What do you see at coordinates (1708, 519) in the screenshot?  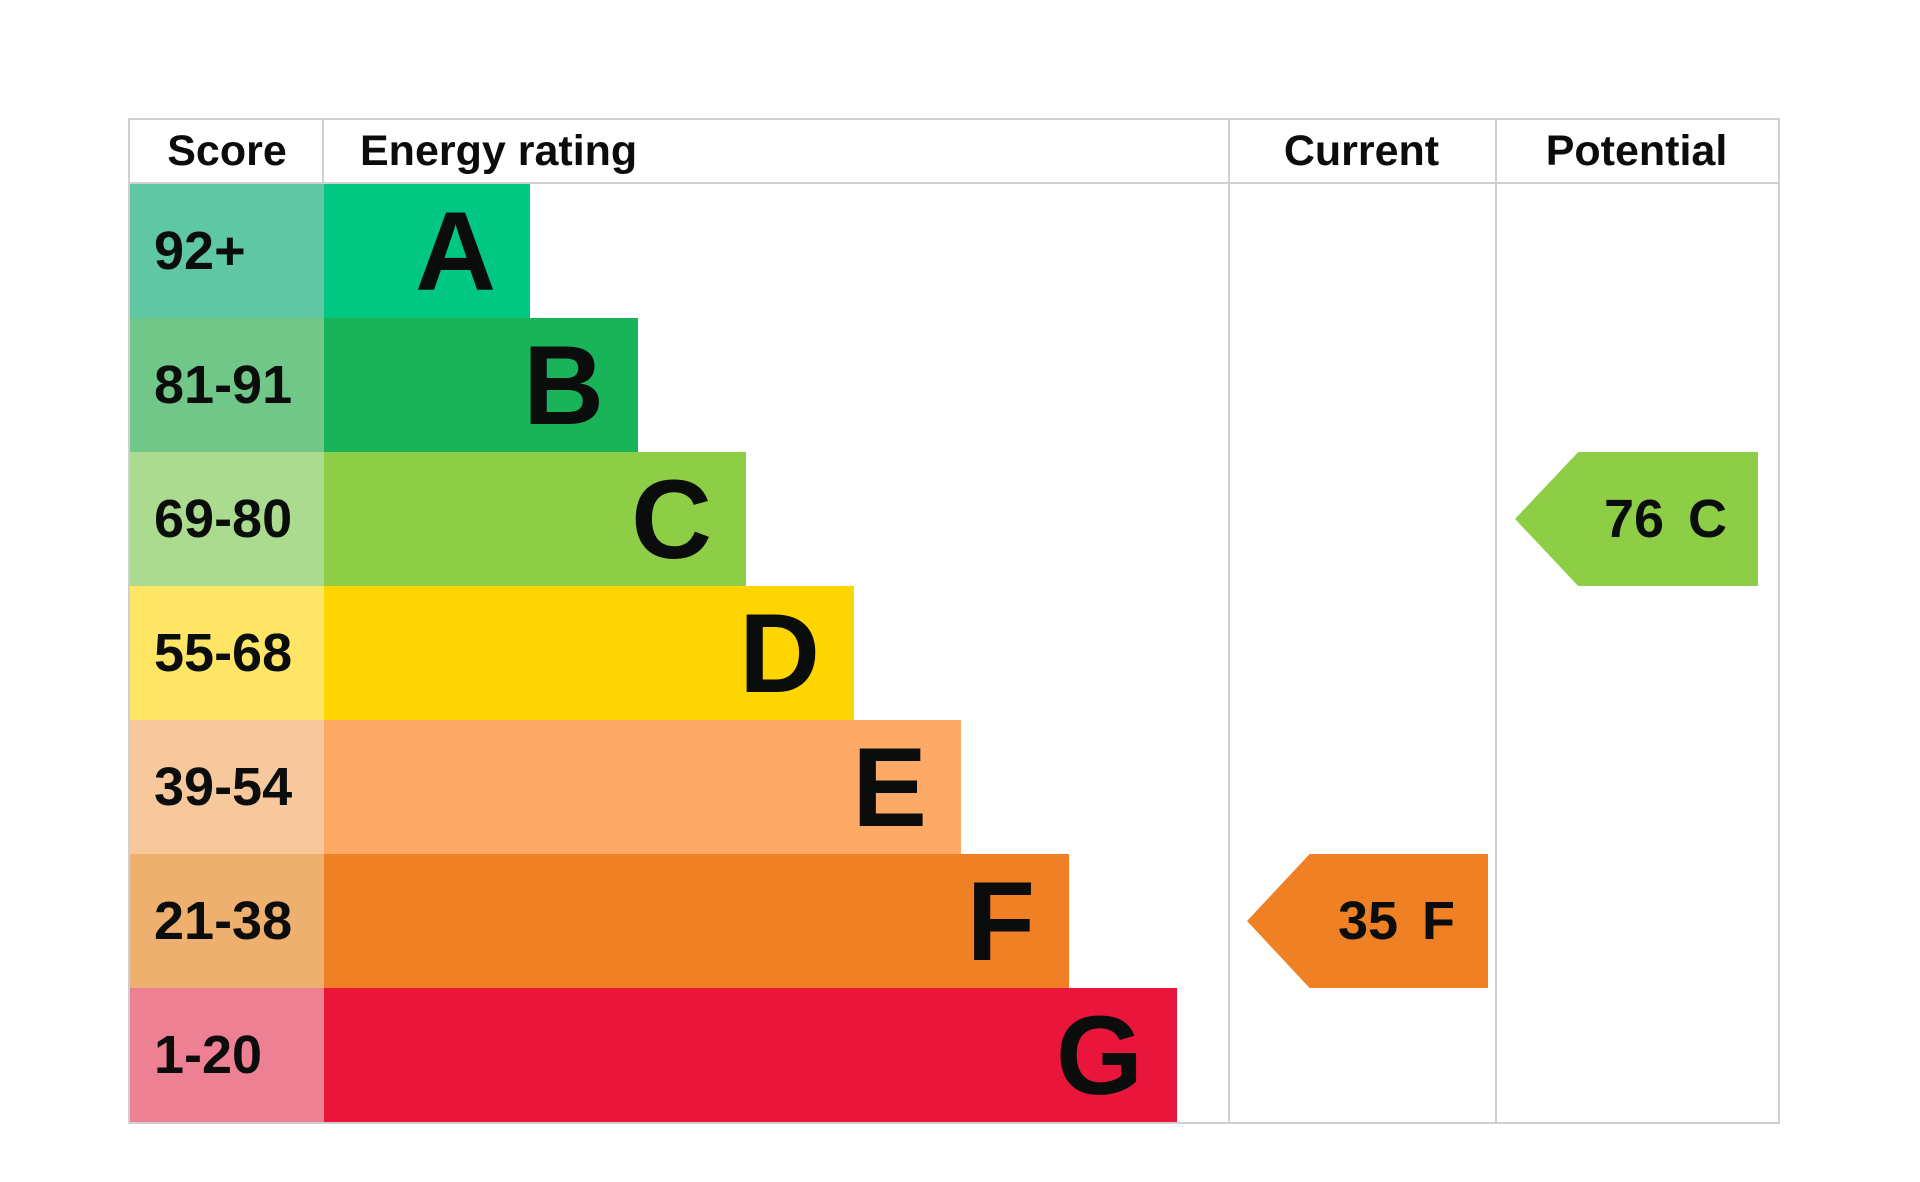 I see `potential-band-letter: C` at bounding box center [1708, 519].